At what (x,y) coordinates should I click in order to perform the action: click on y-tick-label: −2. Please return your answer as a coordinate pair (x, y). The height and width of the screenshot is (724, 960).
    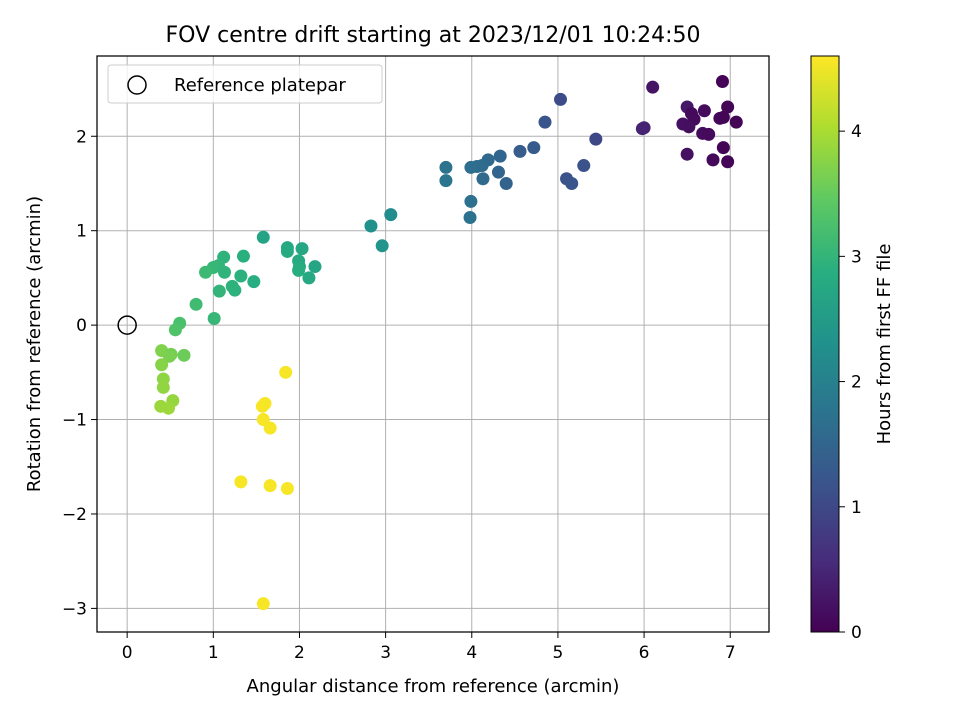
    Looking at the image, I should click on (74, 515).